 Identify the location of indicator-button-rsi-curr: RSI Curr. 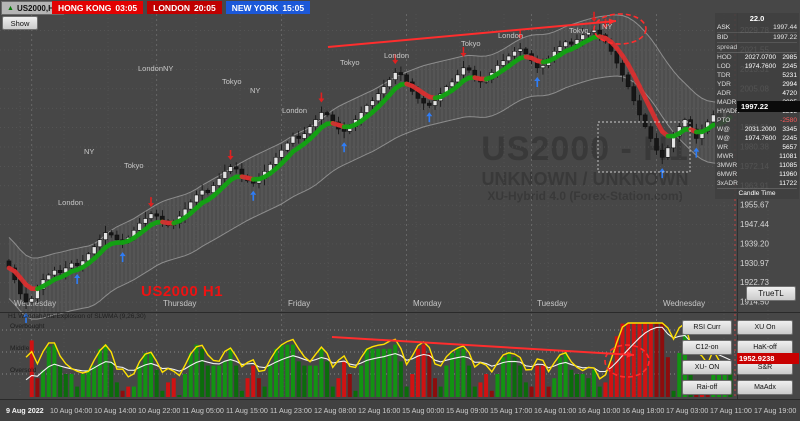
(707, 327).